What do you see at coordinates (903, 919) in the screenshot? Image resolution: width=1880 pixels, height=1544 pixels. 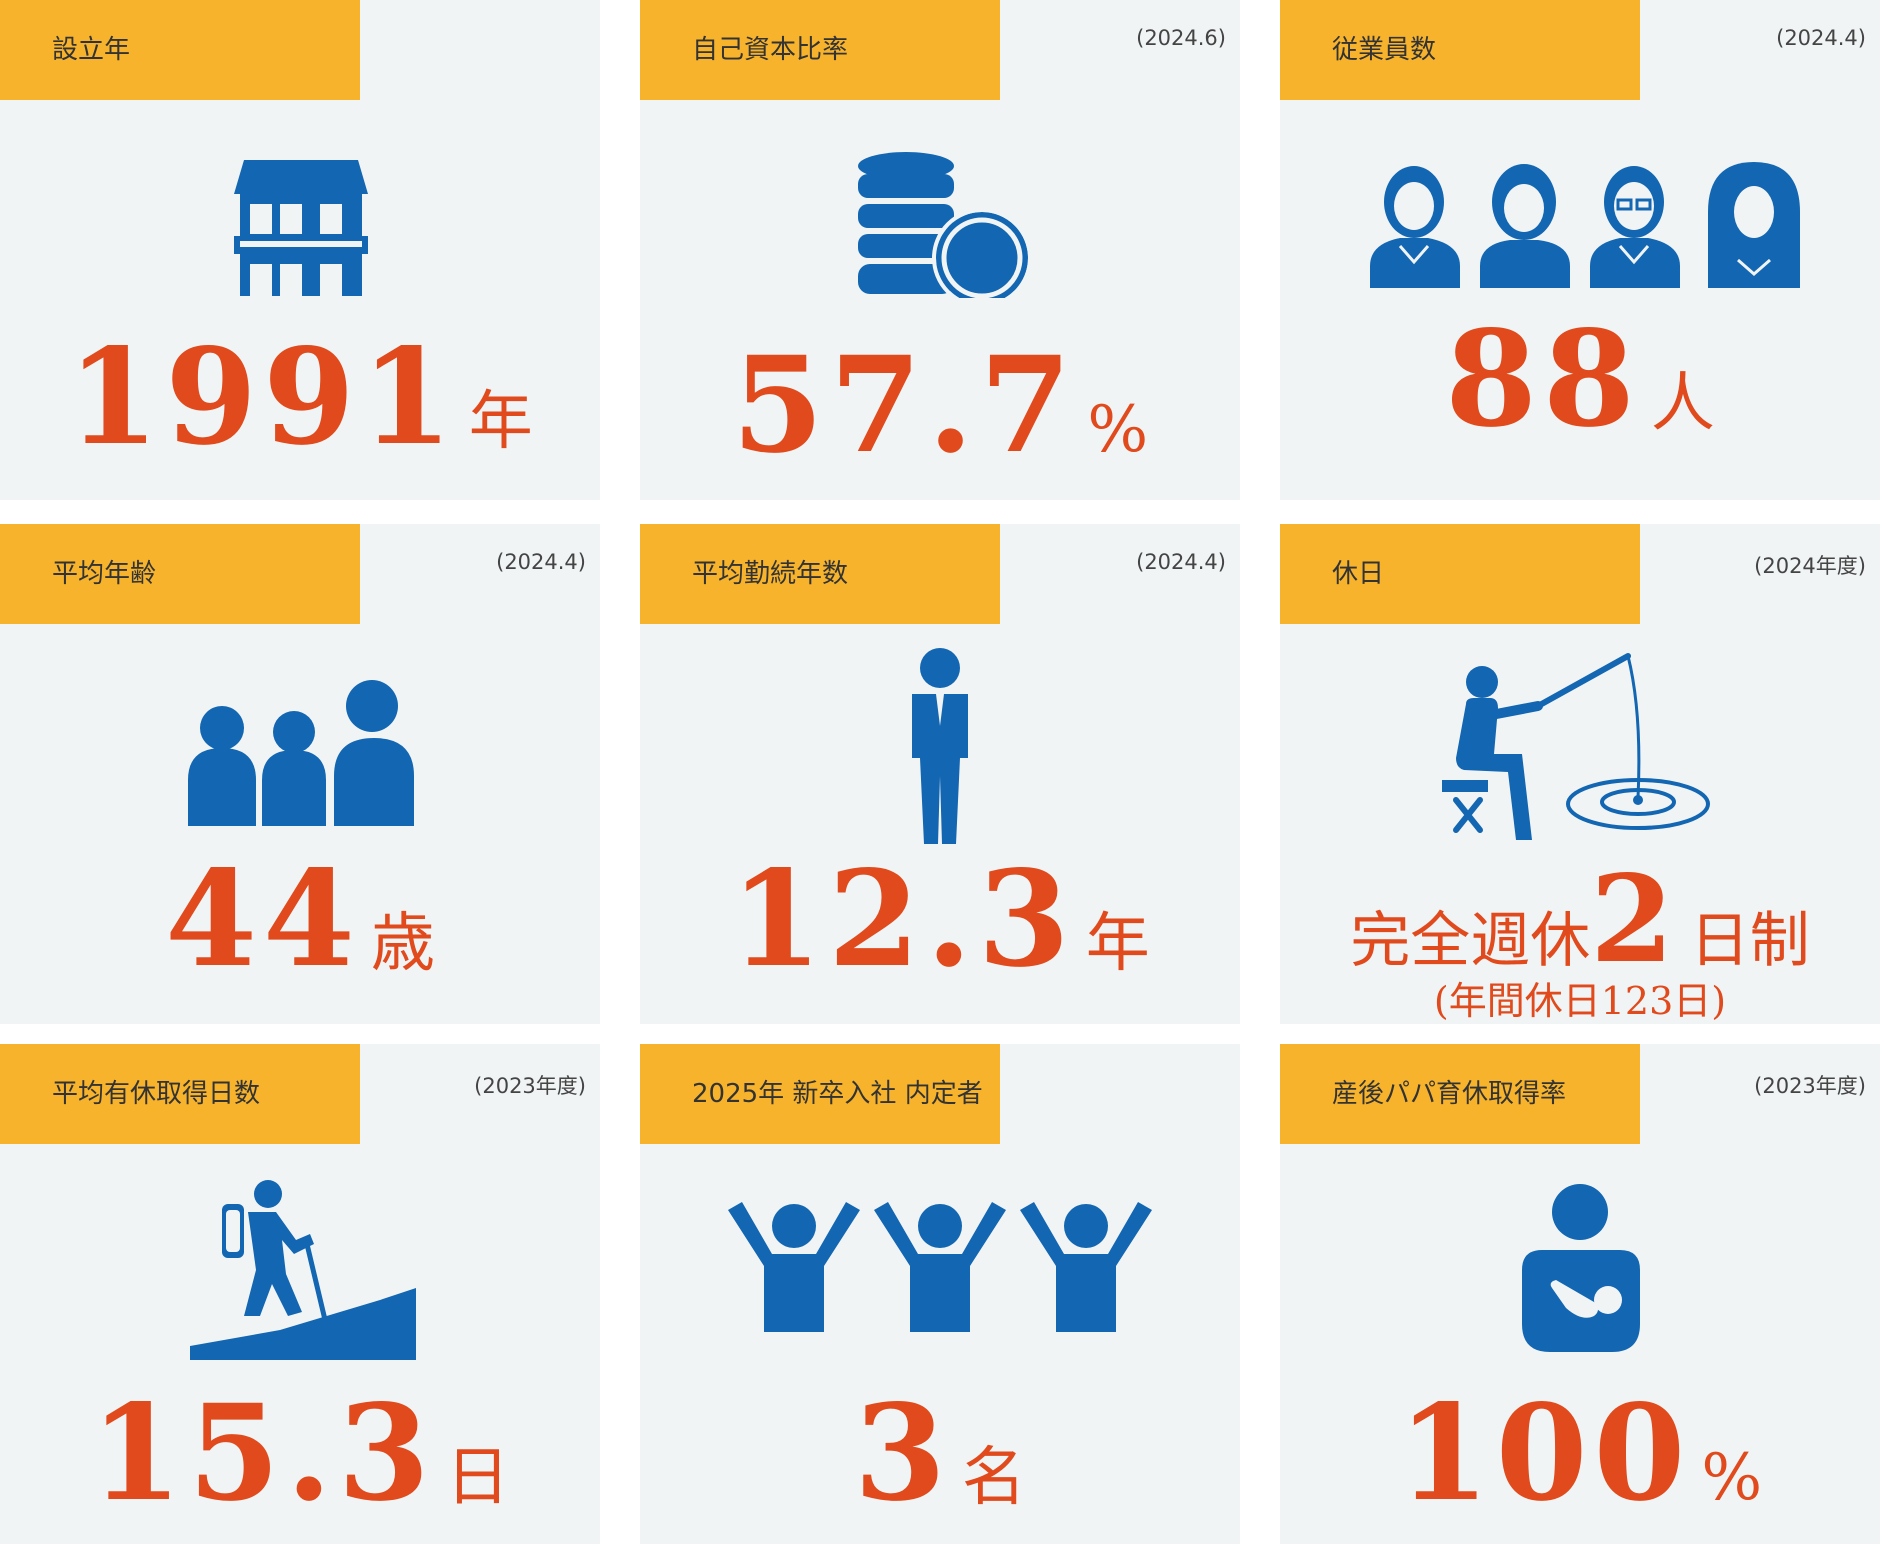 I see `value-number: 12.3` at bounding box center [903, 919].